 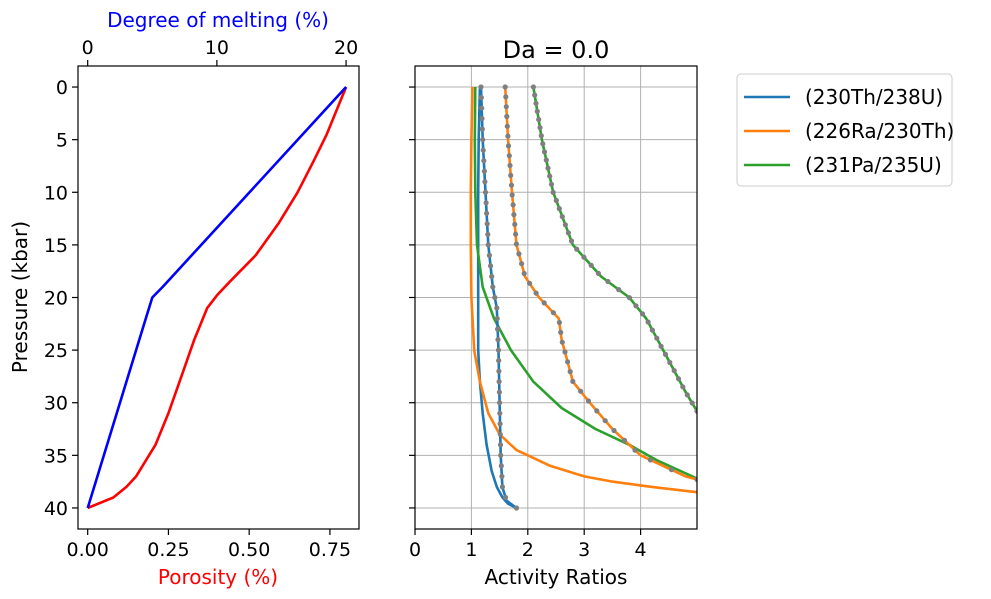 I want to click on left-top-x-ticks: 0 10 20, so click(x=220, y=51).